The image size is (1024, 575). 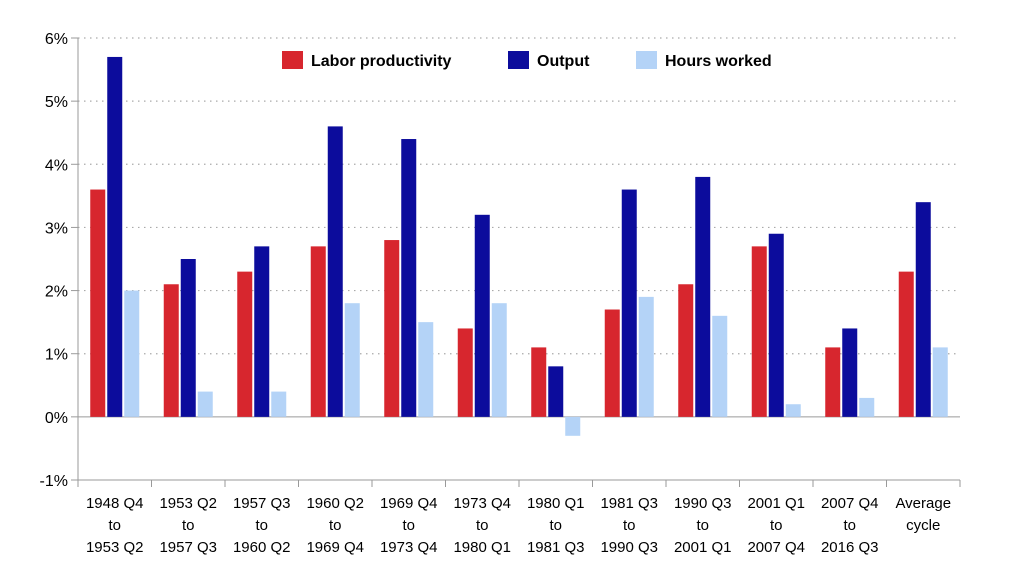 What do you see at coordinates (776, 525) in the screenshot?
I see `x-category-label: 2001 Q1 to 2007 Q4` at bounding box center [776, 525].